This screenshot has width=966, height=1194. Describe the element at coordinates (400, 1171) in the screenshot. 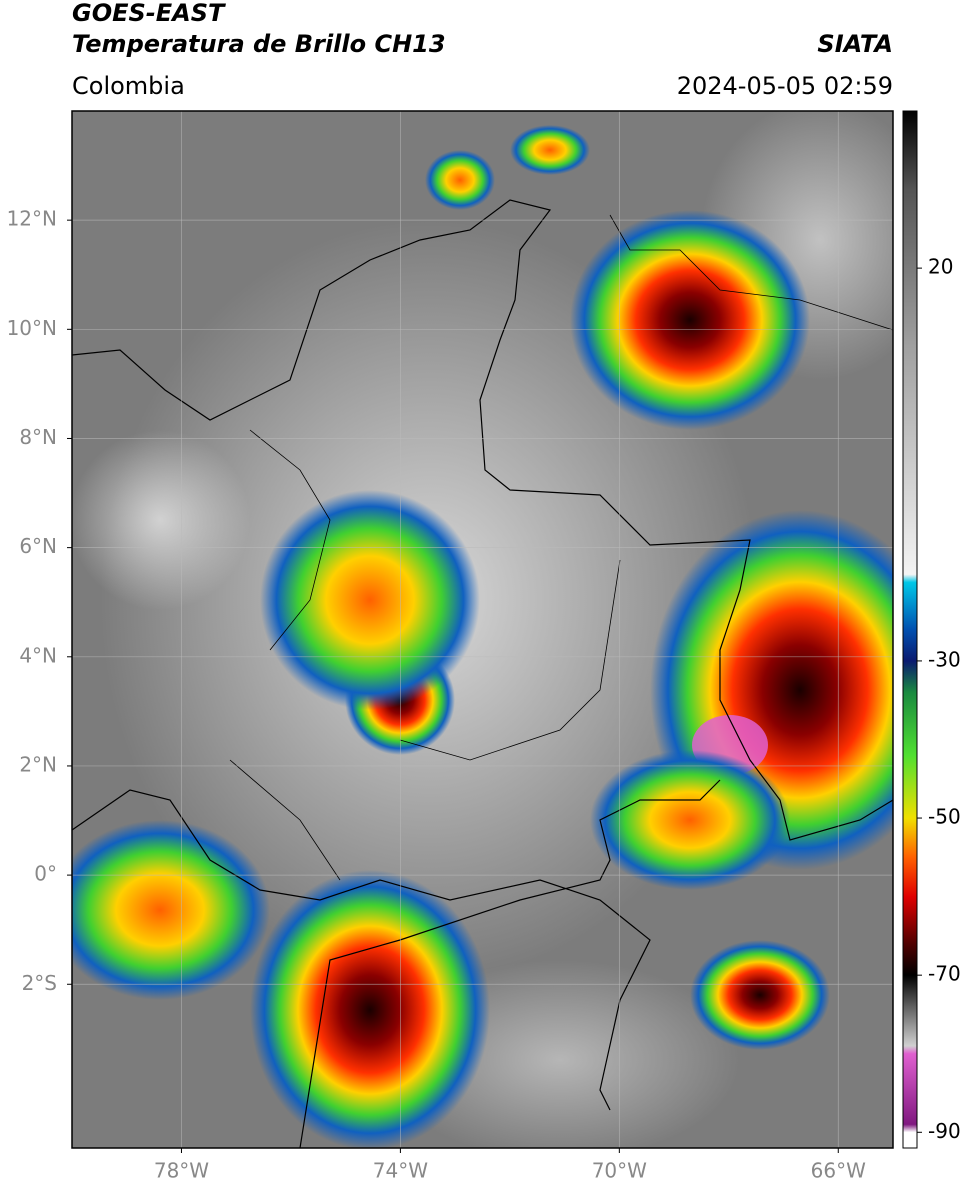

I see `x-tick-label: 74°W` at that location.